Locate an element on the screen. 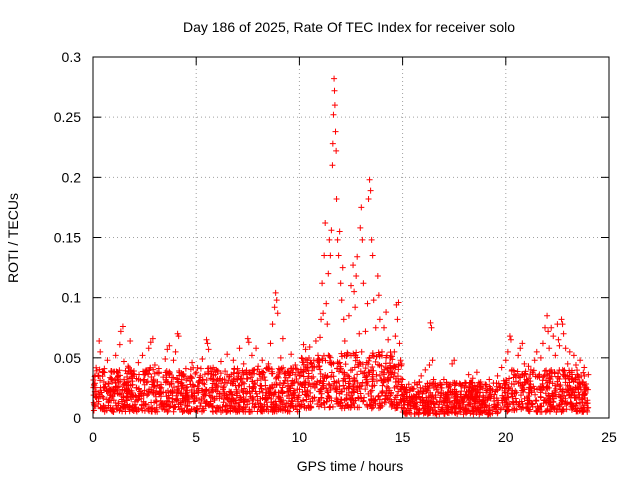 The height and width of the screenshot is (480, 640). y-tick-label: 0.2 is located at coordinates (72, 177).